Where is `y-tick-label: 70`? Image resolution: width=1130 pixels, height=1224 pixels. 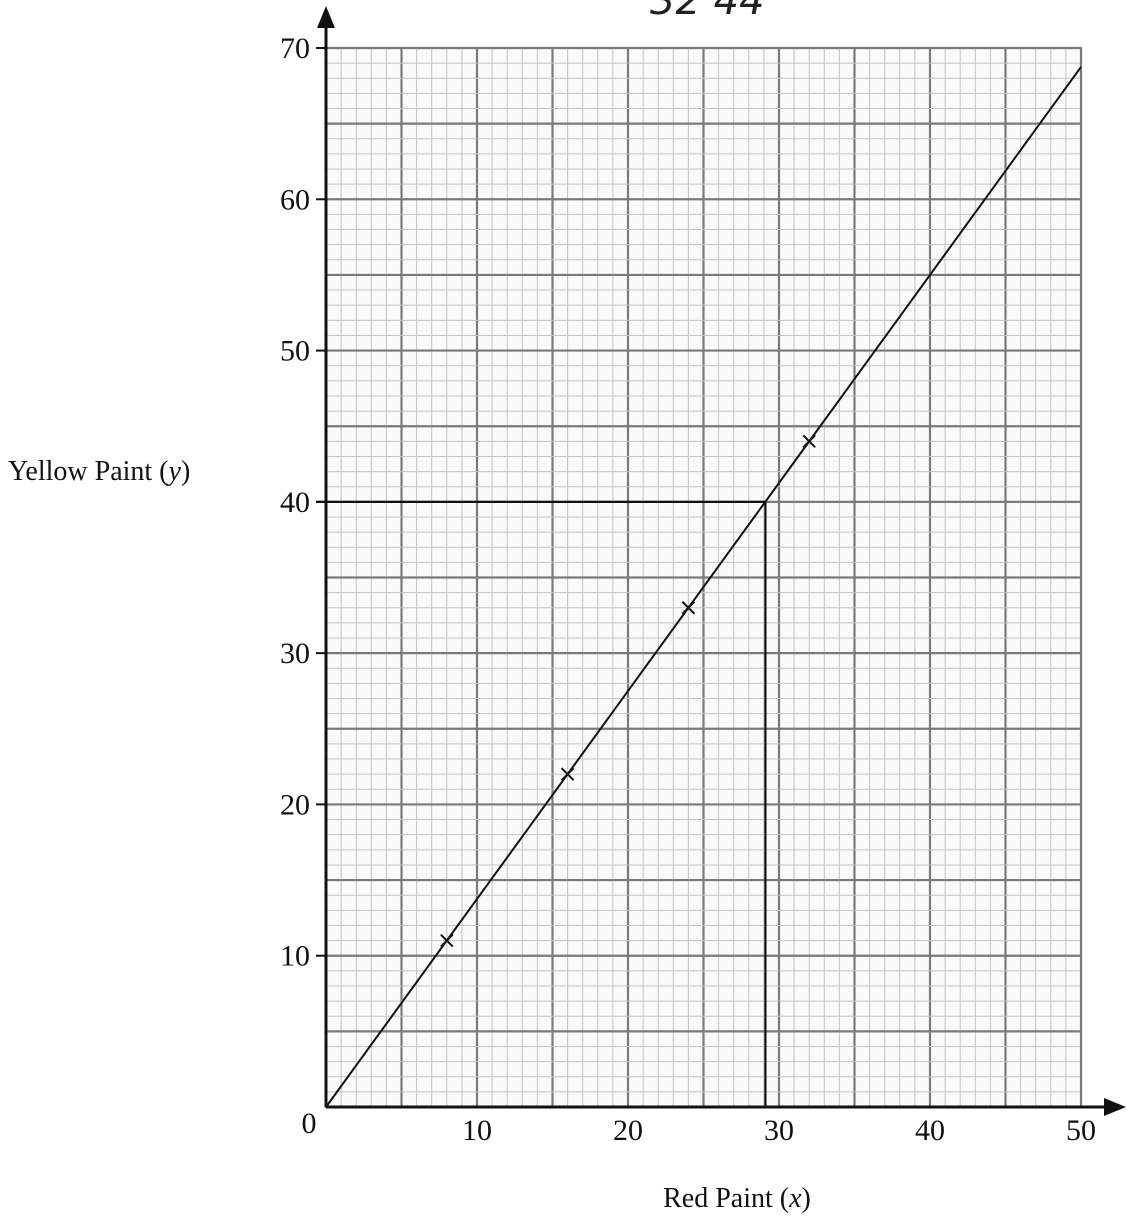 y-tick-label: 70 is located at coordinates (295, 48).